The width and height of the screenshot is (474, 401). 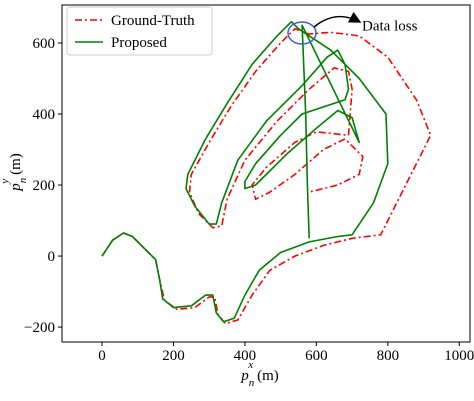 I want to click on y-tick-label: 200, so click(x=44, y=186).